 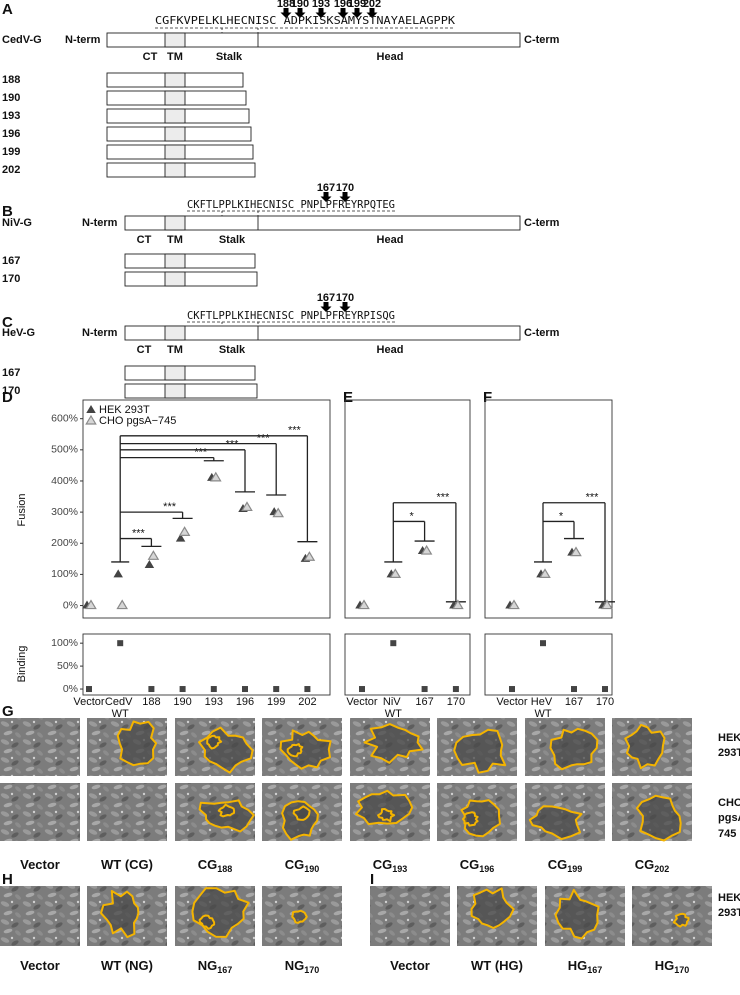 I want to click on domain-label: Stalk, so click(x=232, y=240).